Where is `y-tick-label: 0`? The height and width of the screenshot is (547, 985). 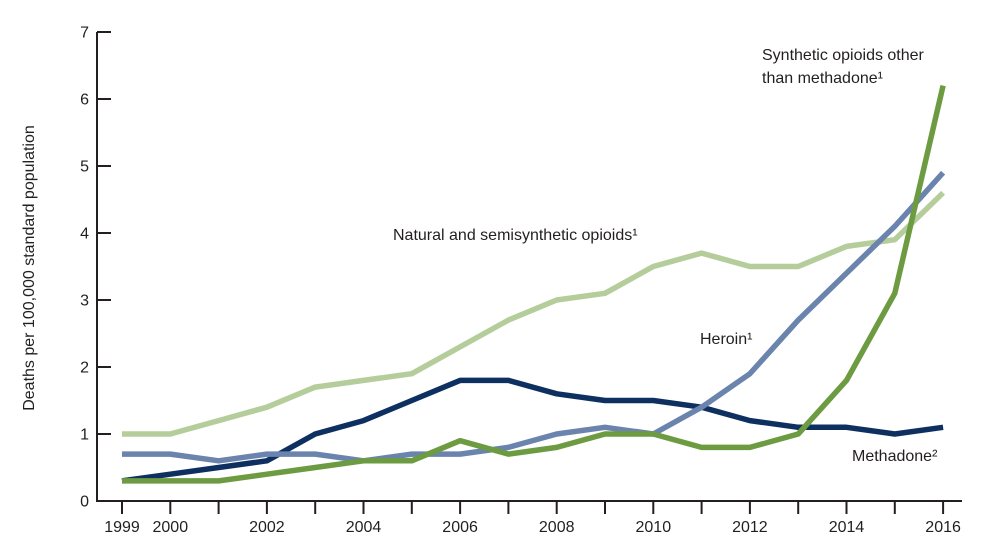
y-tick-label: 0 is located at coordinates (84, 502).